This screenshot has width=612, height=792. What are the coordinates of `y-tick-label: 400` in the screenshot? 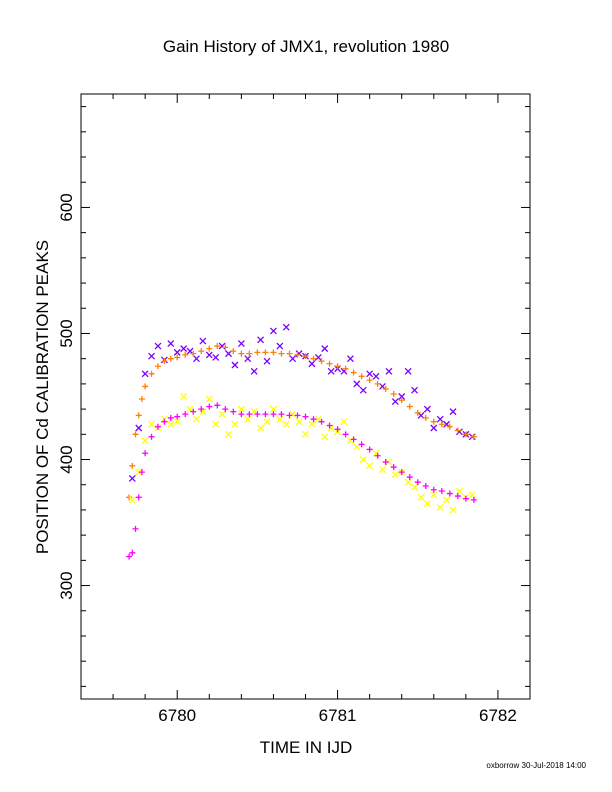 It's located at (66, 459).